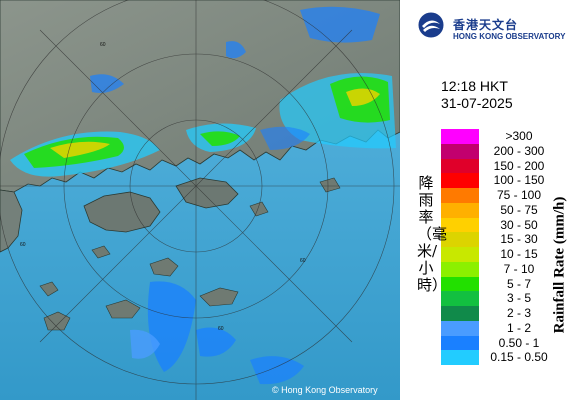 The image size is (577, 400). Describe the element at coordinates (519, 136) in the screenshot. I see `legend-bin-label: >300` at that location.